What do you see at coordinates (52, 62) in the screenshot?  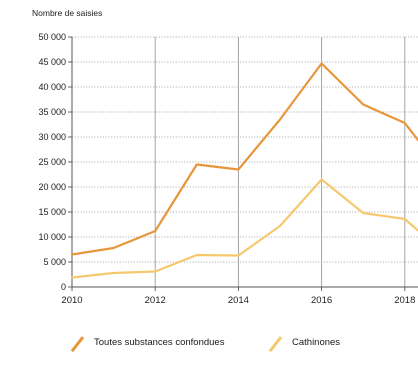 I see `y-tick-label: 45 000` at bounding box center [52, 62].